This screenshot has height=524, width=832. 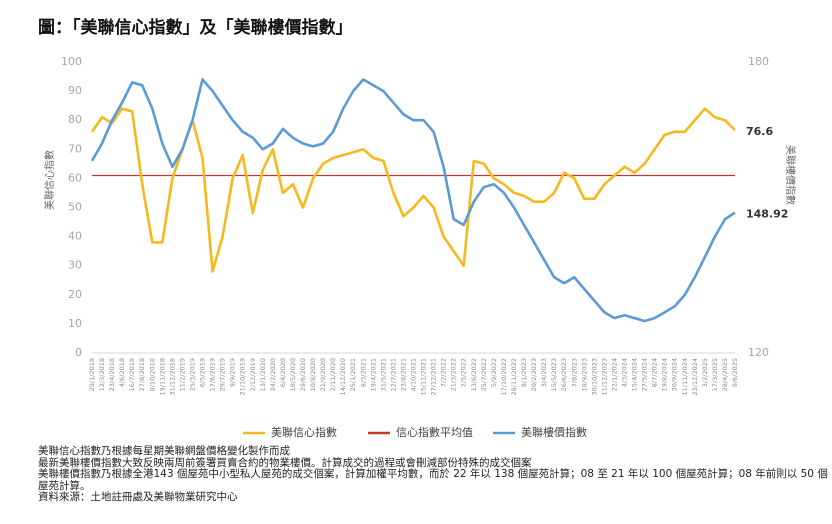 I want to click on legend-label: 美聯樓價指數, so click(x=554, y=432).